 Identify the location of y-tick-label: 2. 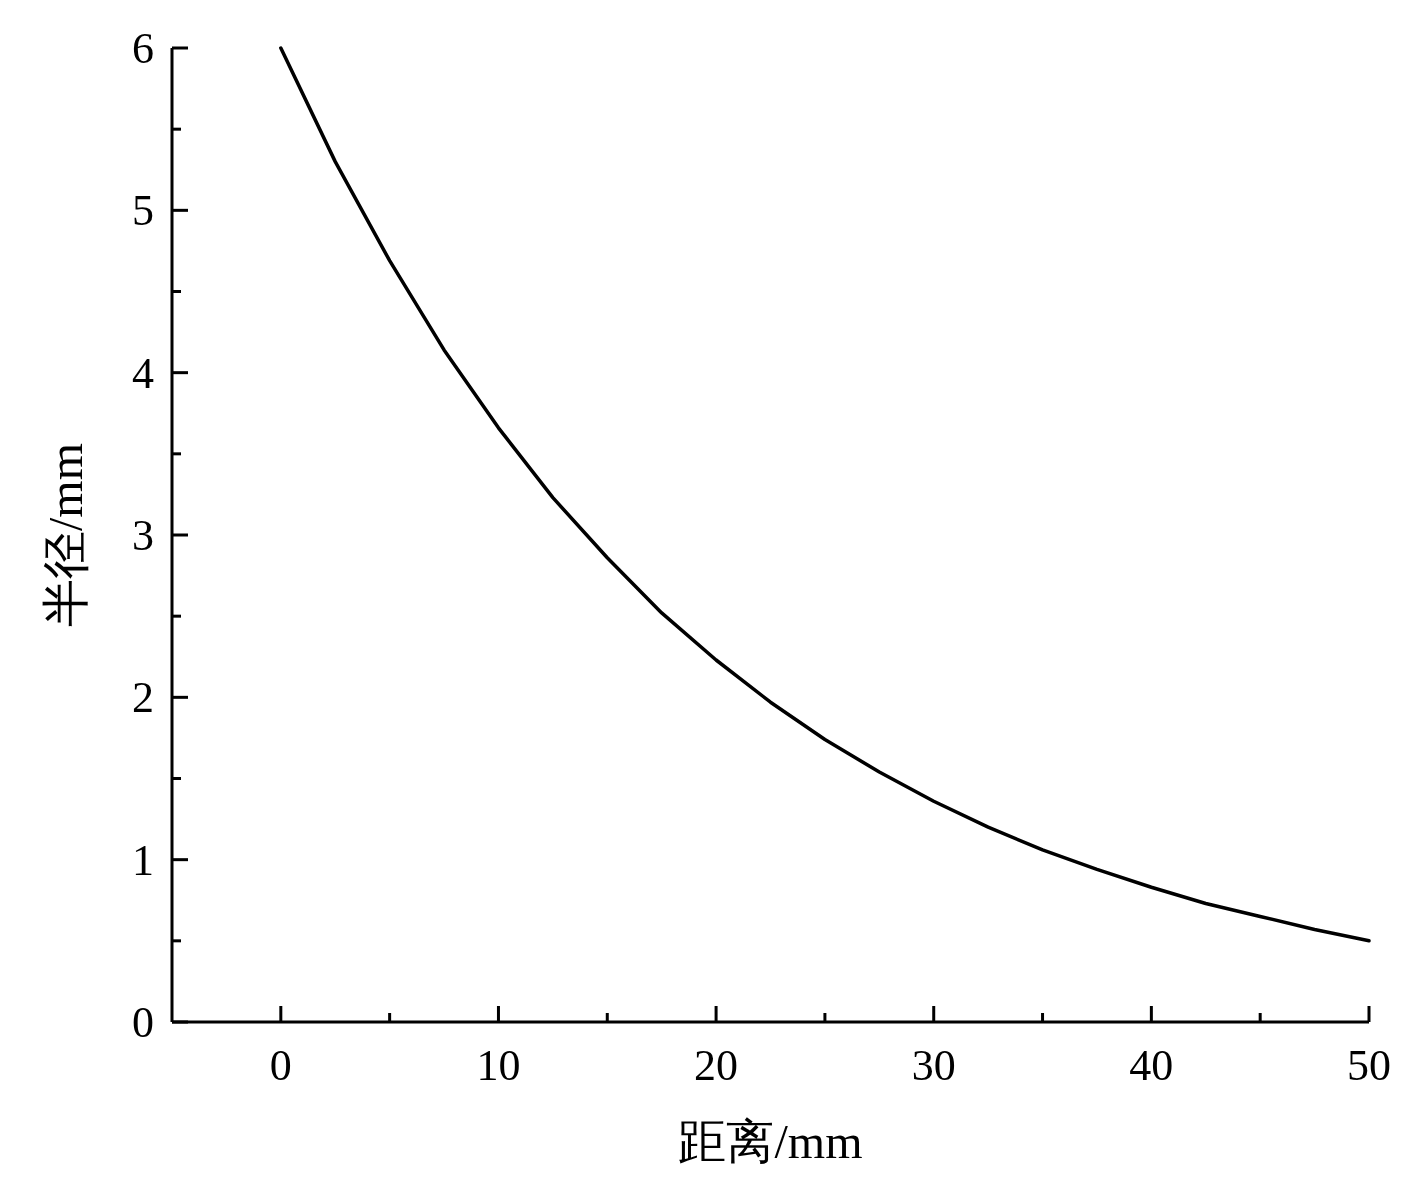
(143, 698).